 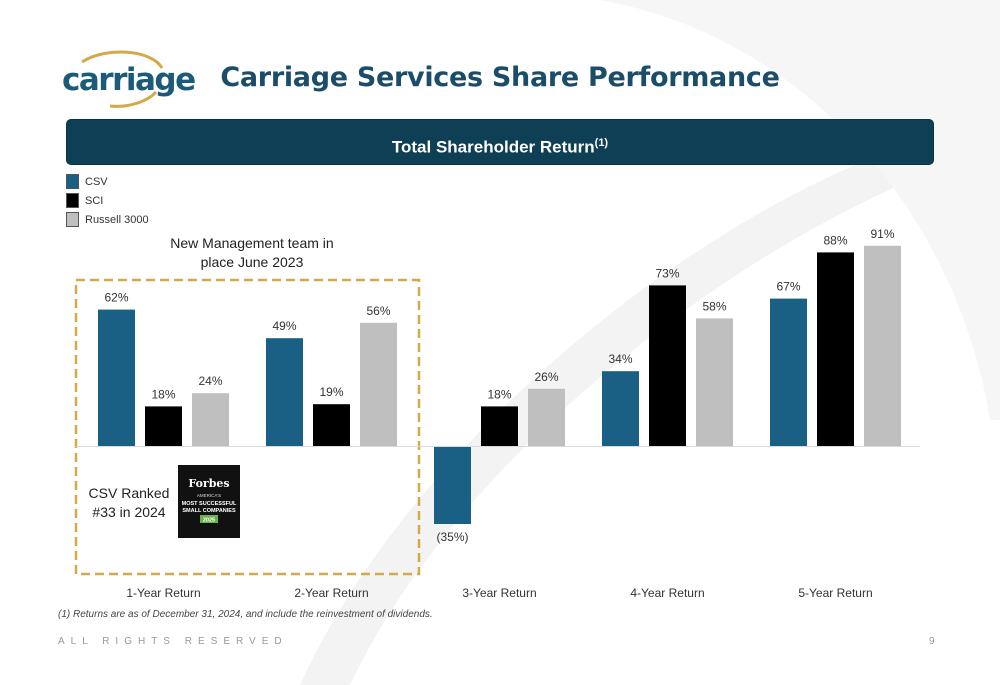 I want to click on forbes-badge-year-box, so click(x=209, y=519).